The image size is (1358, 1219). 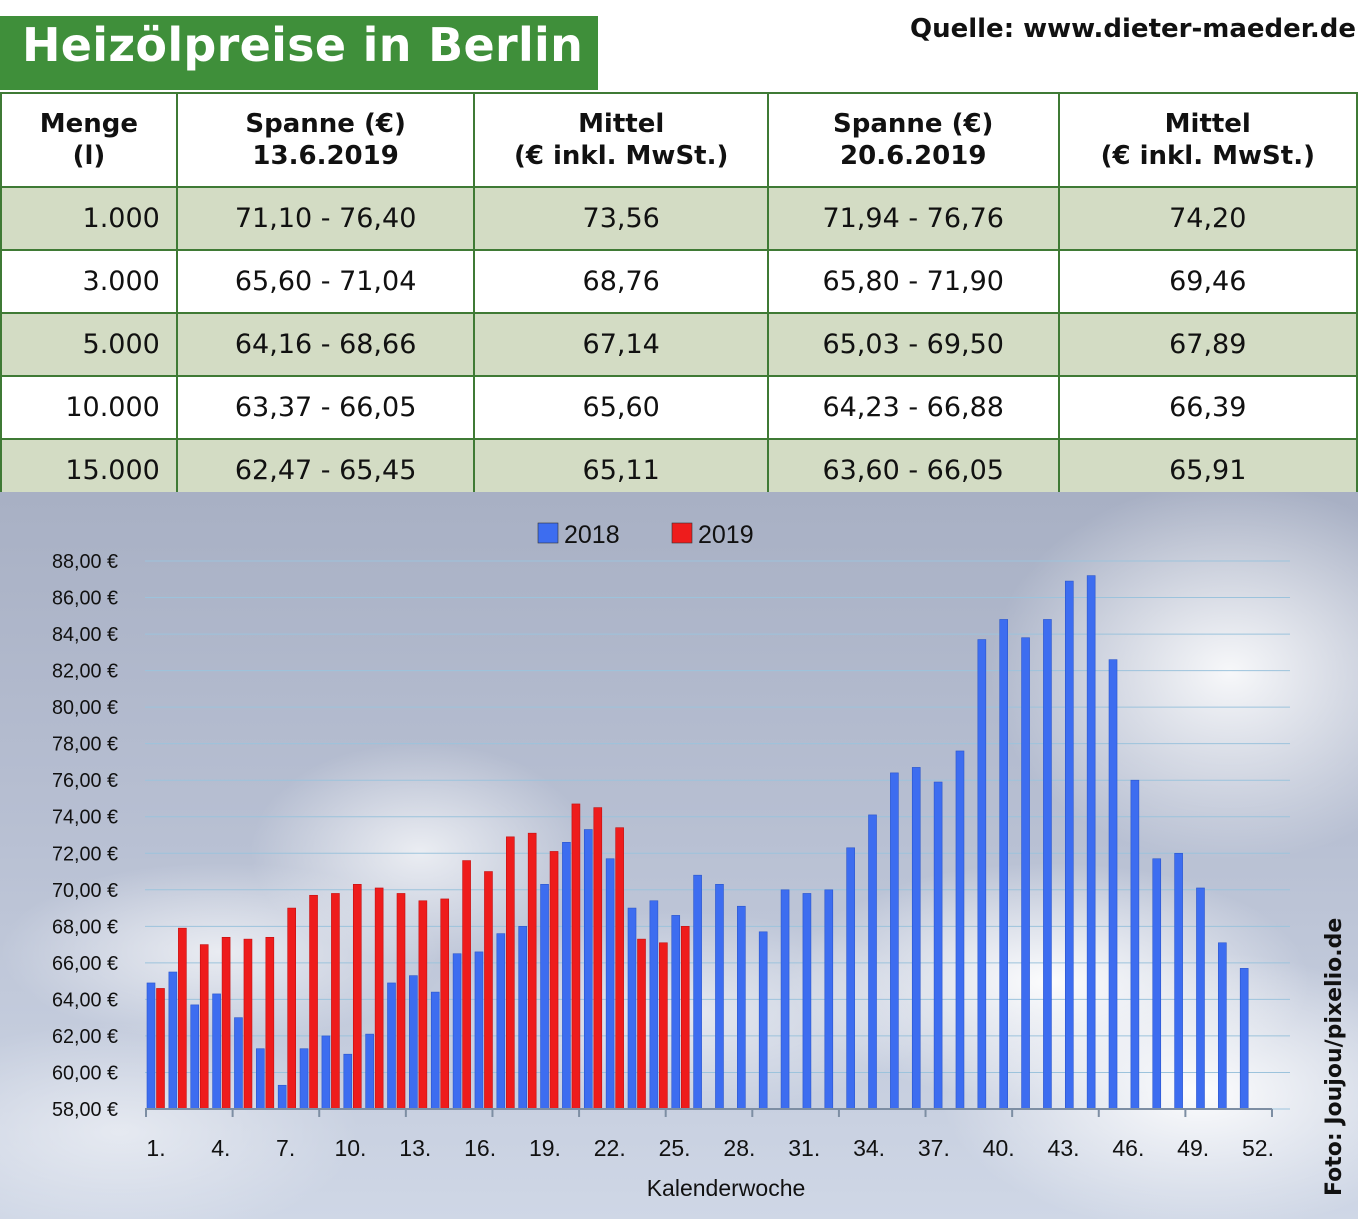 I want to click on cell-mittel-1: 65,60, so click(x=621, y=407).